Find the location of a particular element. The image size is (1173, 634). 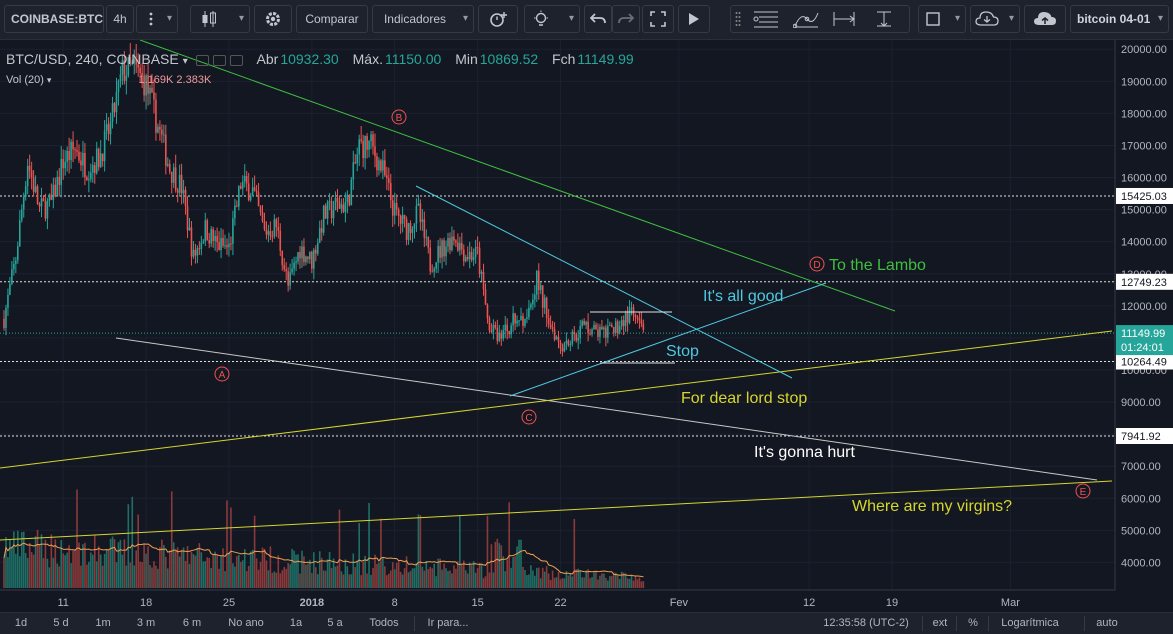

text-its-gonna-hurt: It's gonna hurt is located at coordinates (804, 452).